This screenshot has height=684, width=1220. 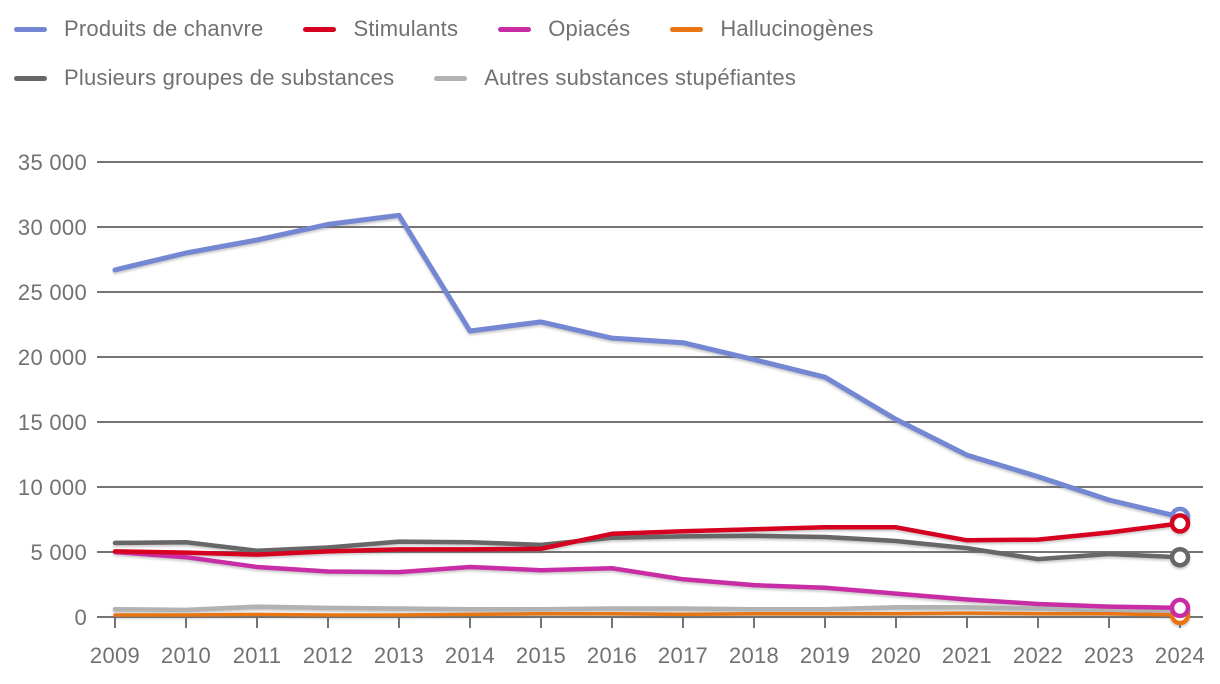 I want to click on legend-label: Autres substances stupéfiantes, so click(x=640, y=77).